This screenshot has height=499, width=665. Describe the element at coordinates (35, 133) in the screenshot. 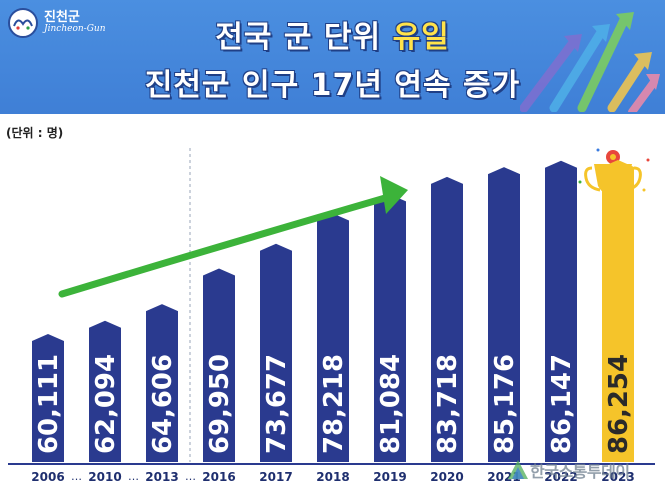

I see `unit-label: (단위 : 명)` at that location.